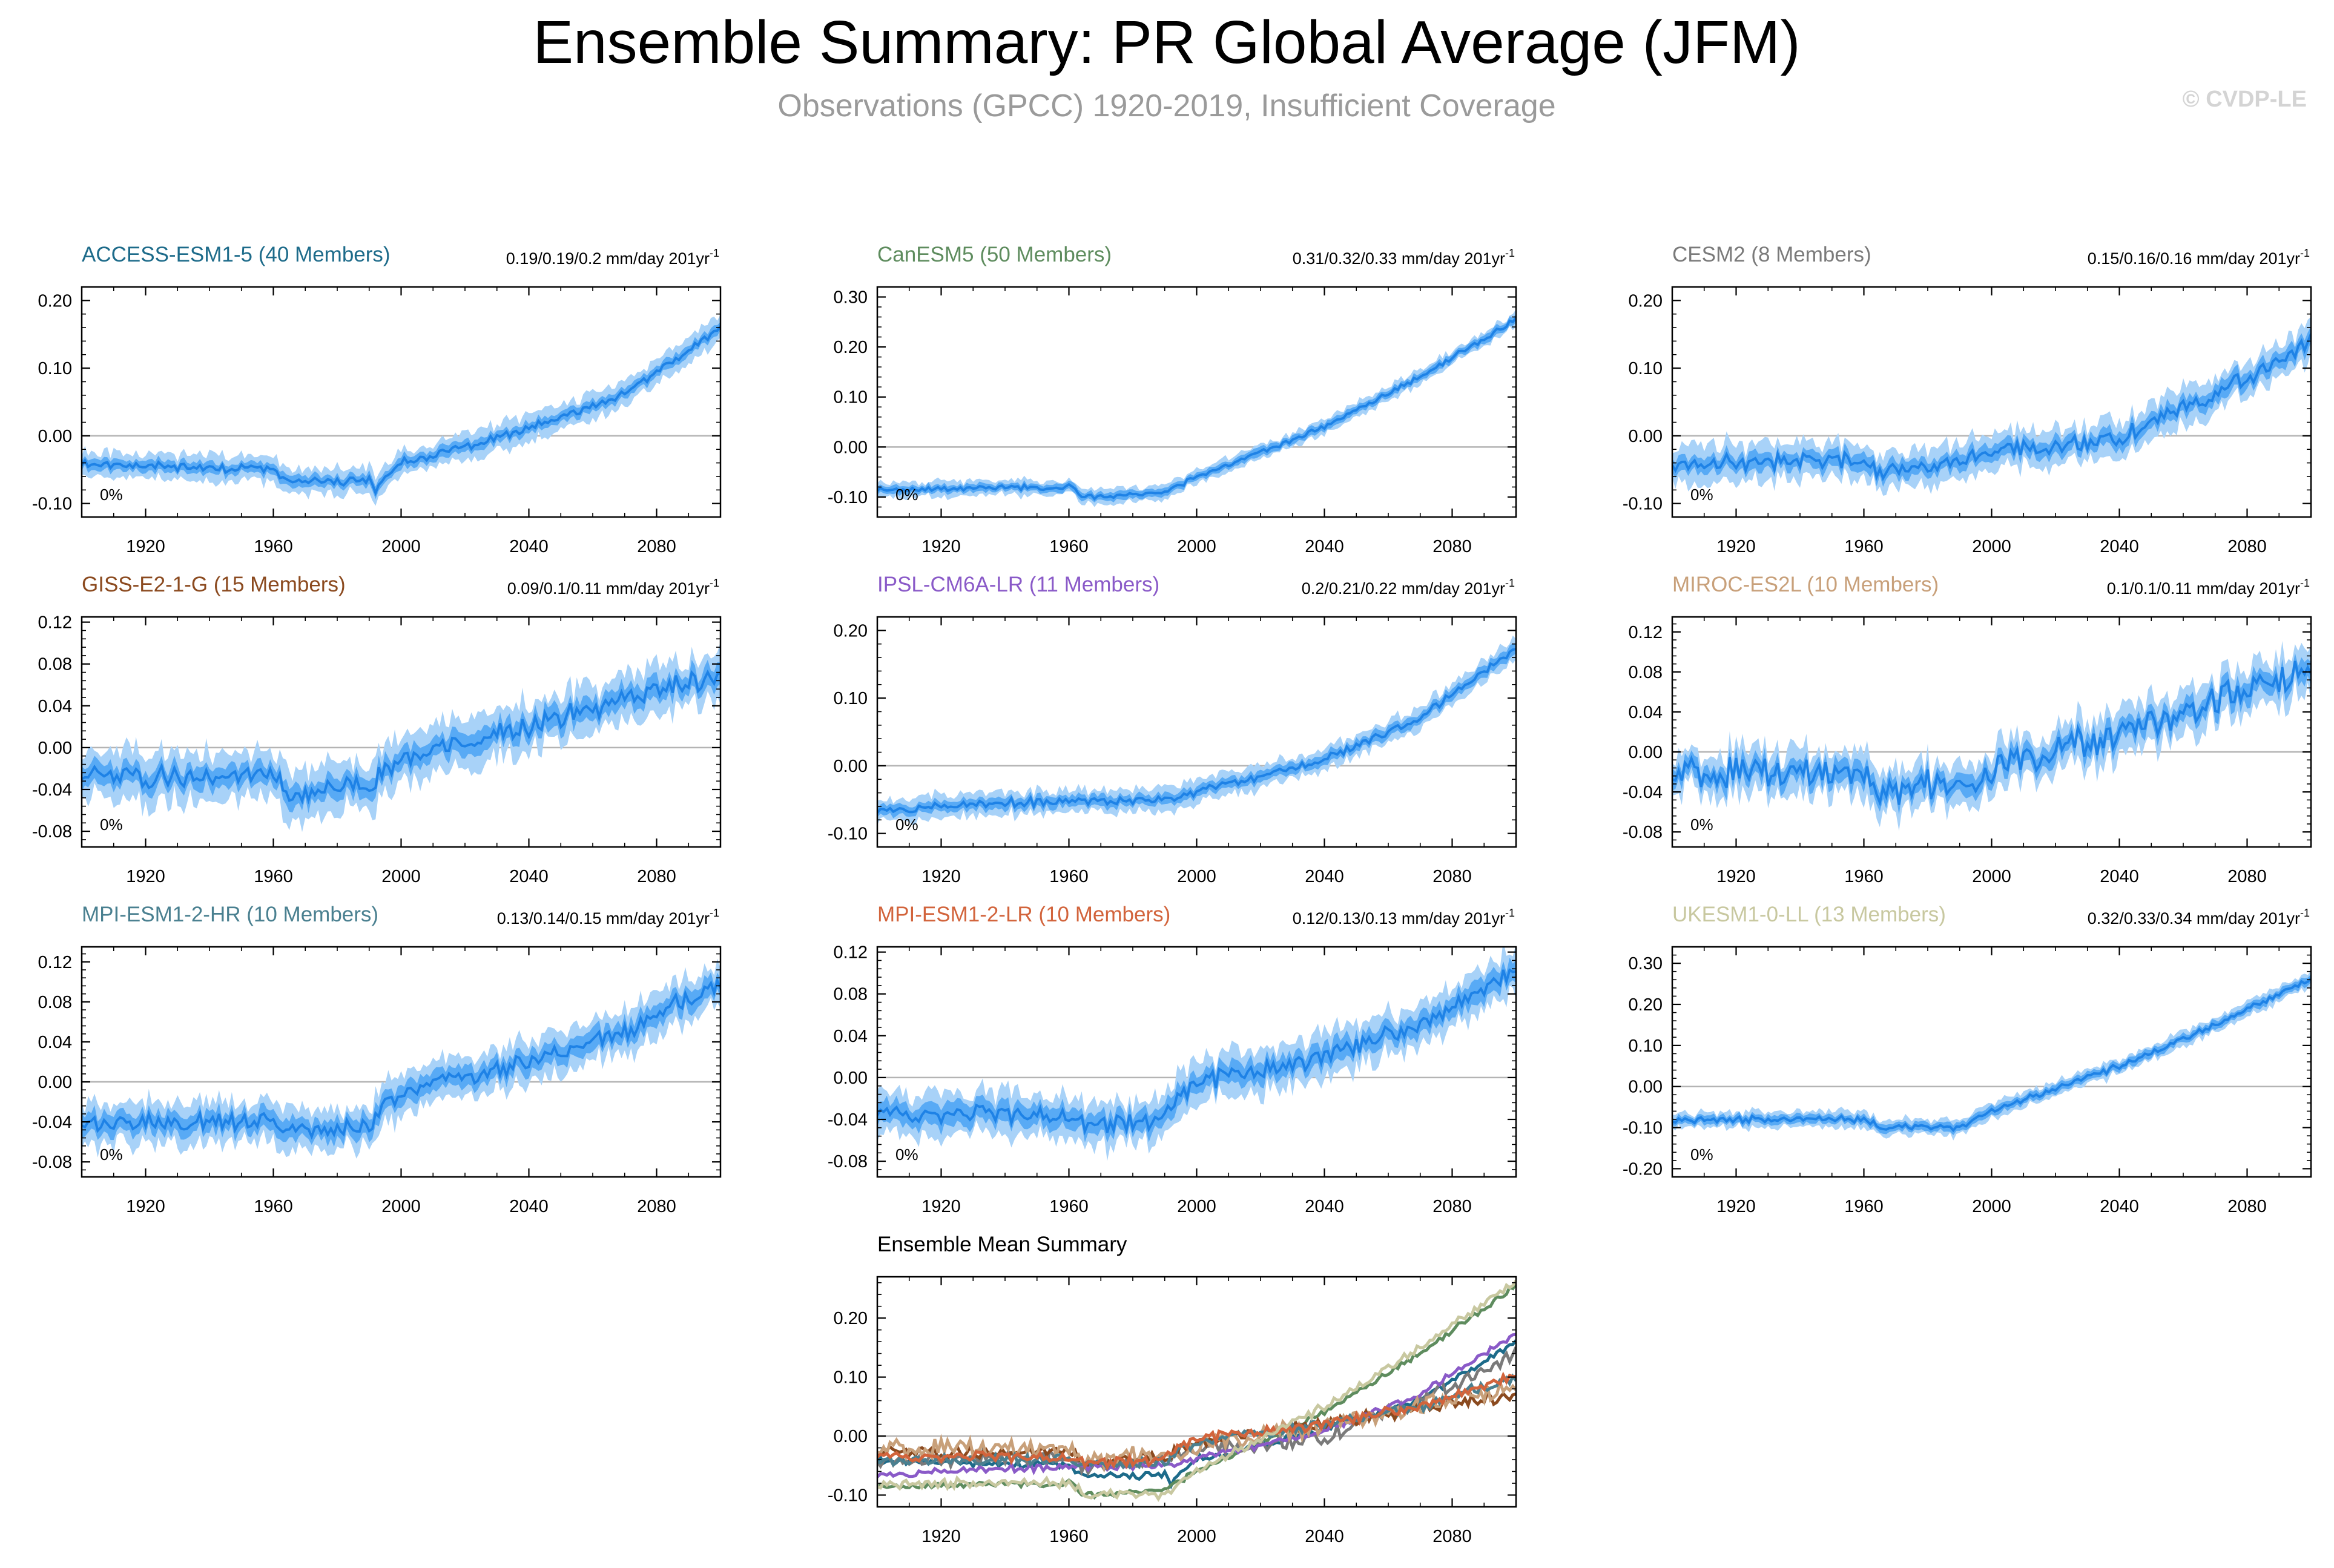 Image resolution: width=2334 pixels, height=1568 pixels. I want to click on panel-title: MPI-ESM1-2-LR (10 Members), so click(1023, 914).